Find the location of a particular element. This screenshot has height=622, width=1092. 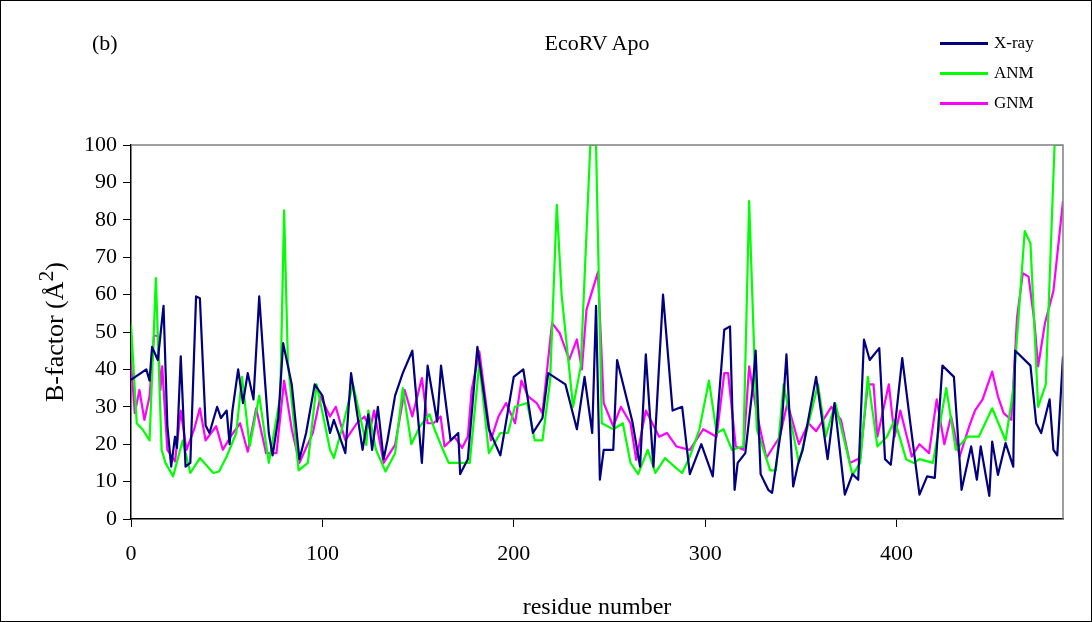

y-tick-label: 100 is located at coordinates (100, 143).